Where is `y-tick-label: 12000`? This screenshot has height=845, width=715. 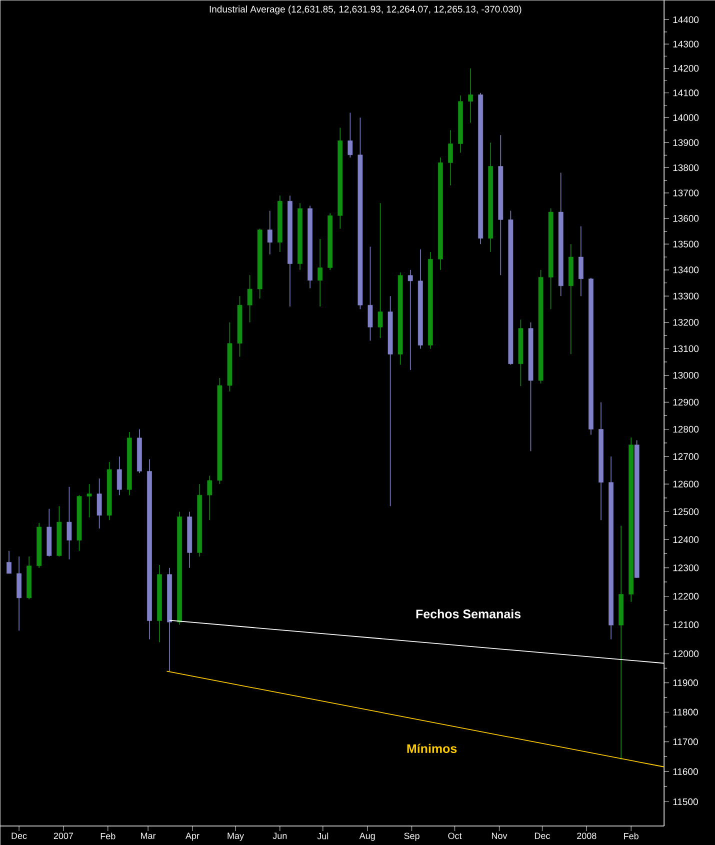 y-tick-label: 12000 is located at coordinates (686, 654).